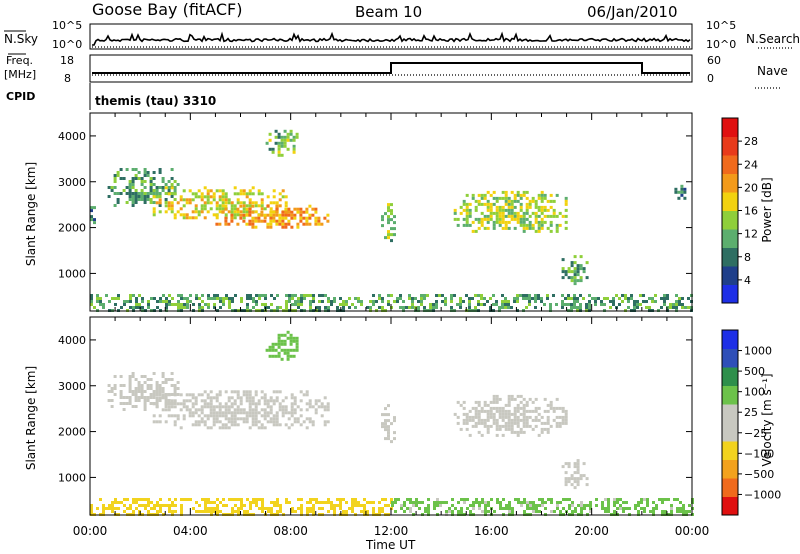 The height and width of the screenshot is (554, 800). I want to click on velocity-colorbar-tick-label: 25, so click(751, 412).